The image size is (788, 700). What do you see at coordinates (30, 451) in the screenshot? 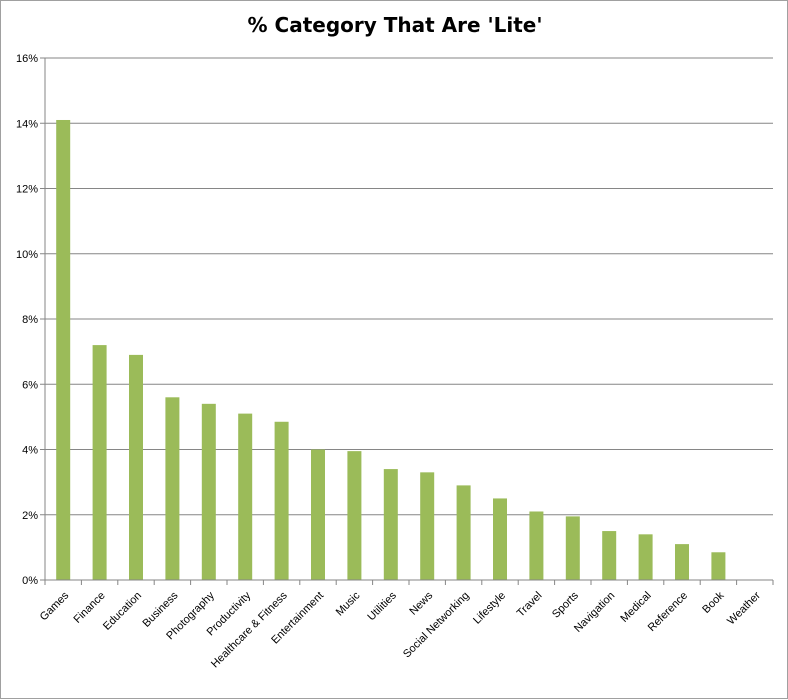
I see `y-tick-label: 4%` at bounding box center [30, 451].